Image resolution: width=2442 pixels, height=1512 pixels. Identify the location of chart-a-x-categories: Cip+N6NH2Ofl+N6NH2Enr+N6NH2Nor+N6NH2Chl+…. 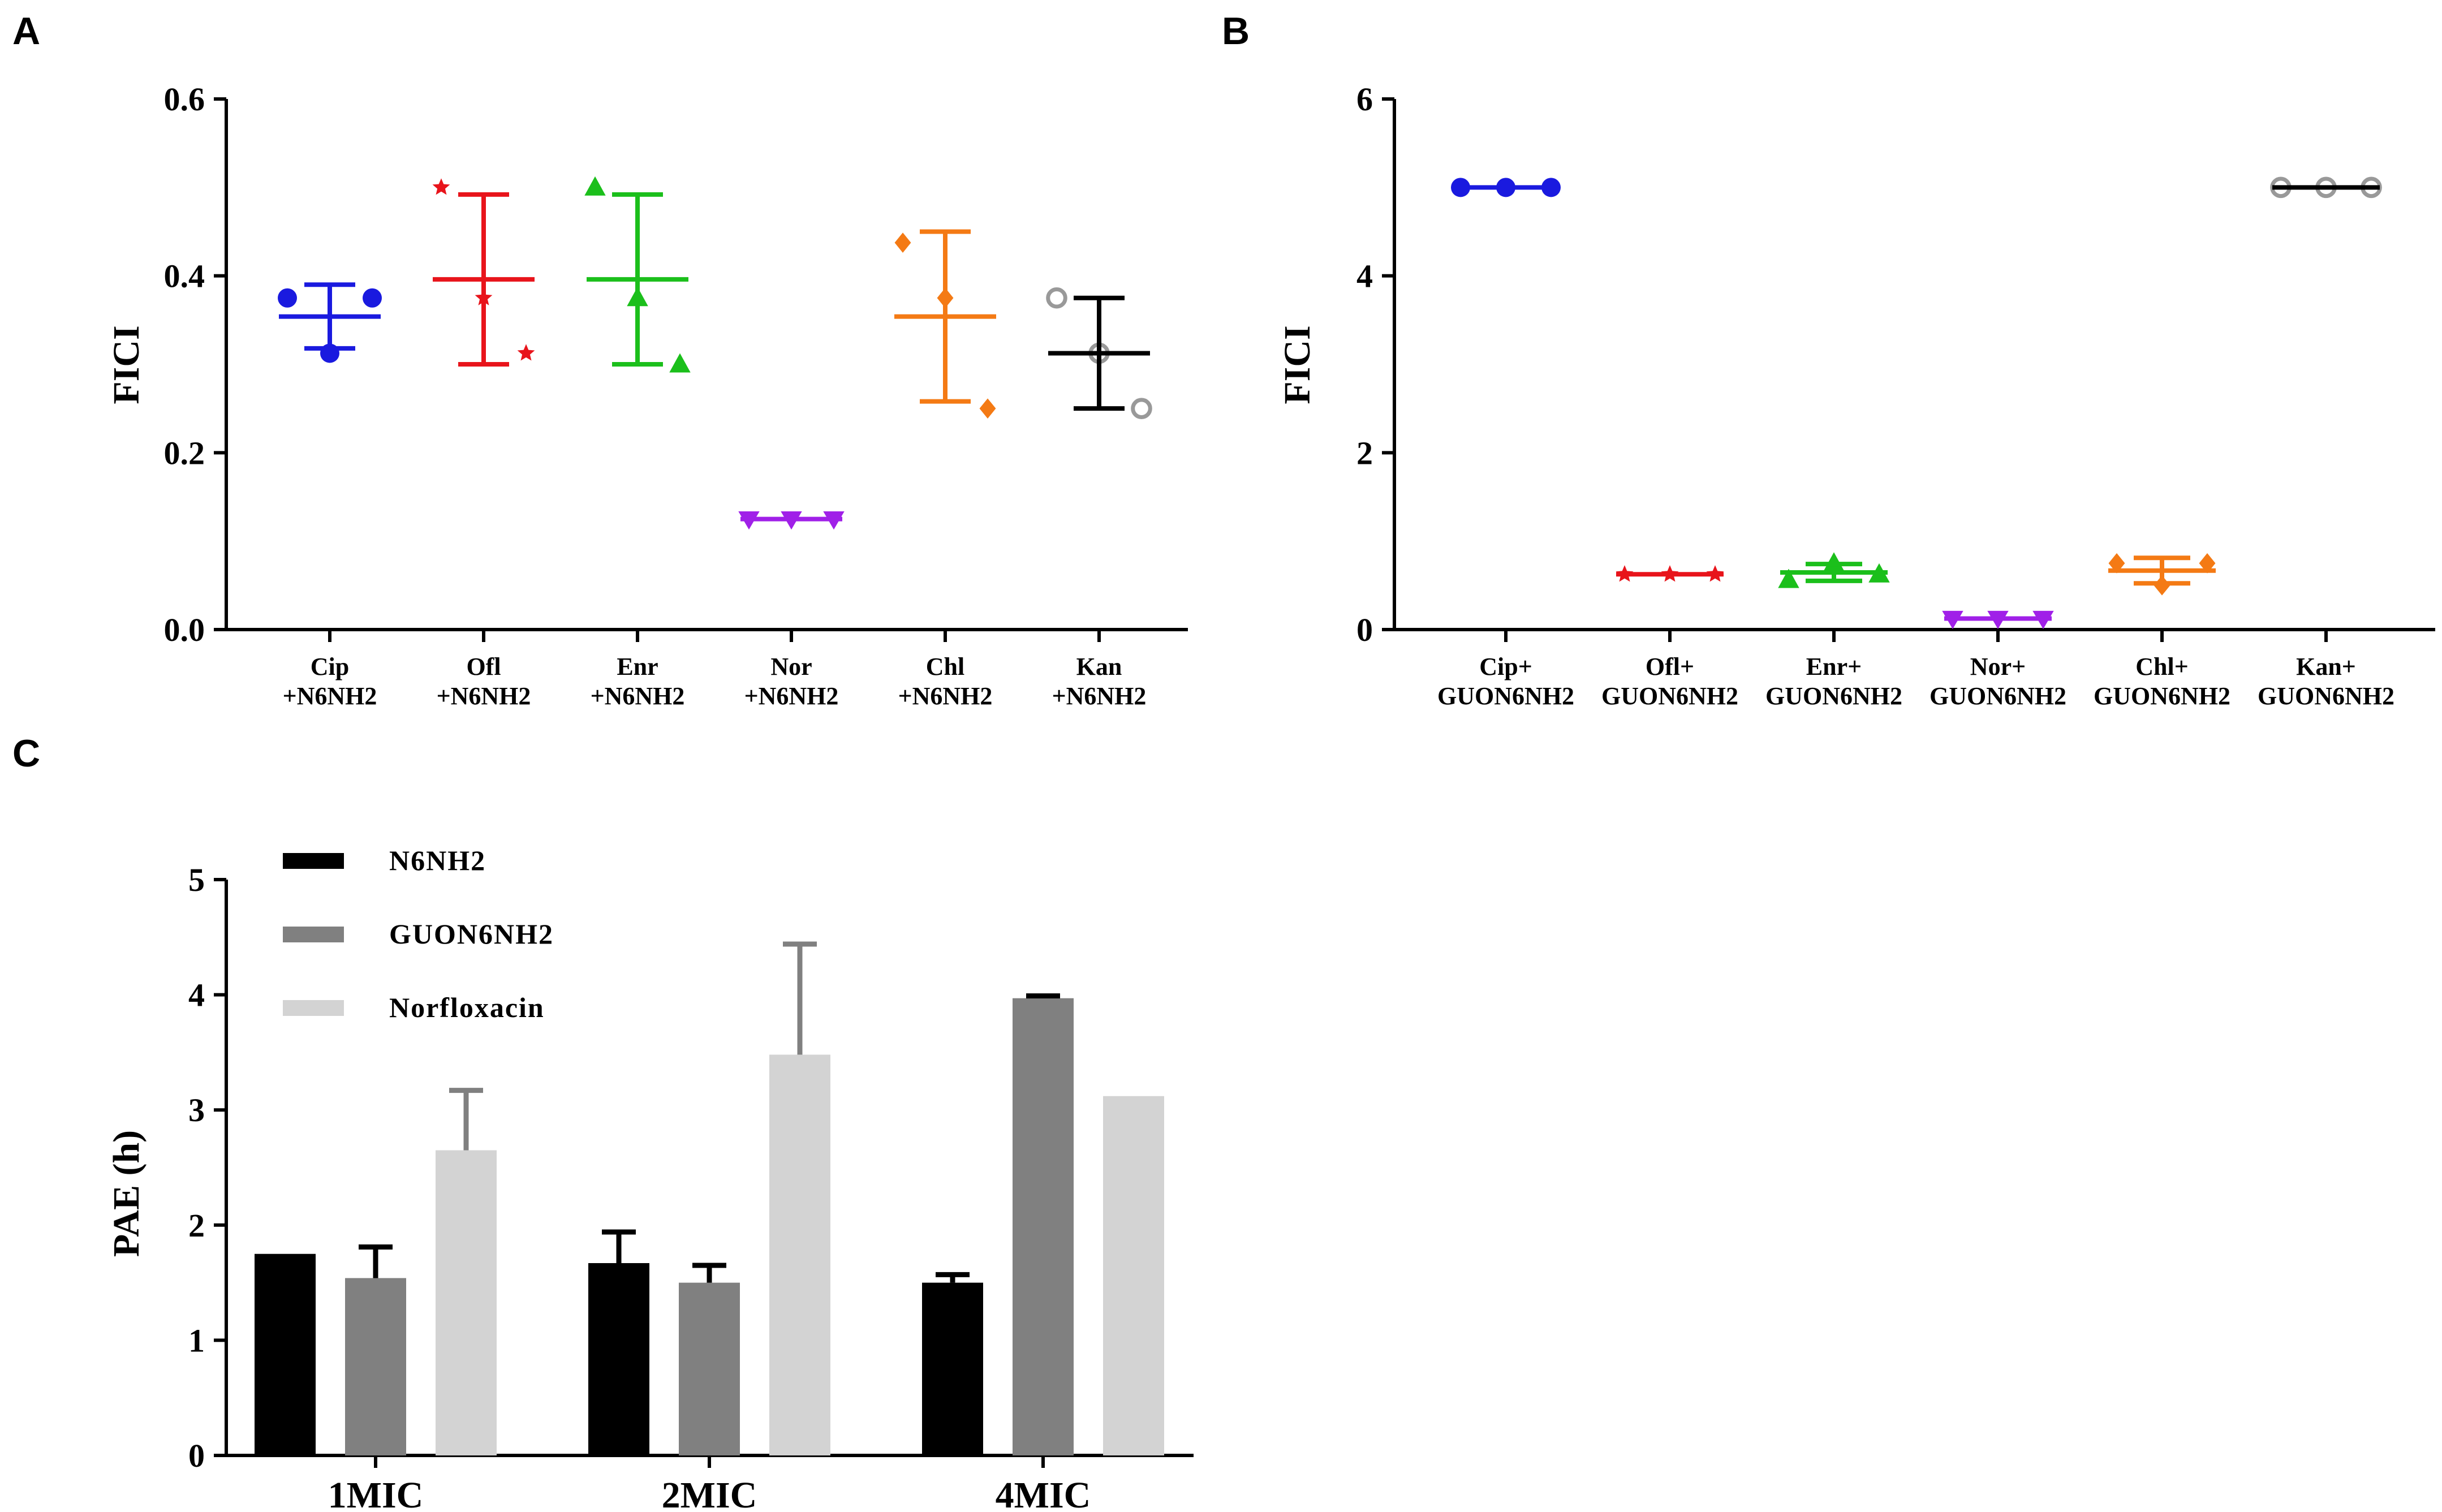
(715, 670).